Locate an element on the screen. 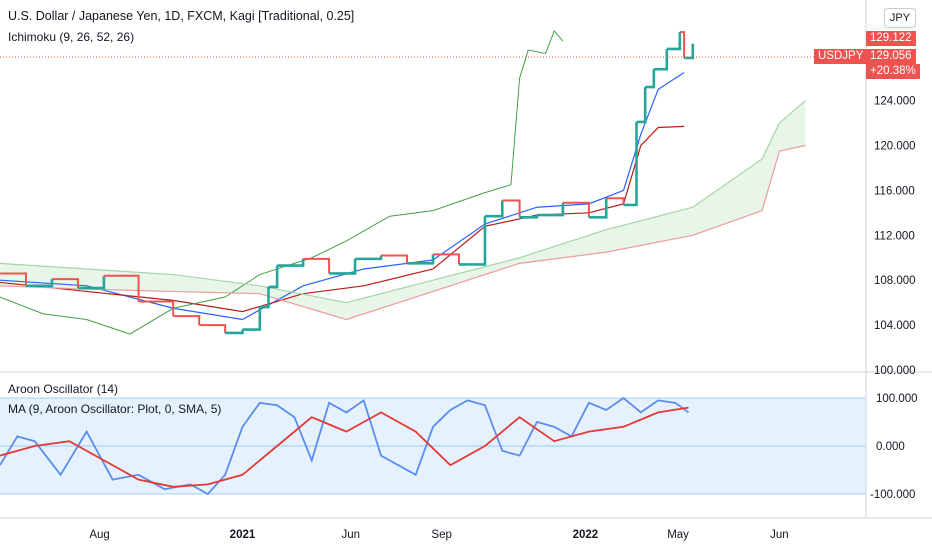 The height and width of the screenshot is (550, 932). price-tick-label: 116.000 is located at coordinates (894, 191).